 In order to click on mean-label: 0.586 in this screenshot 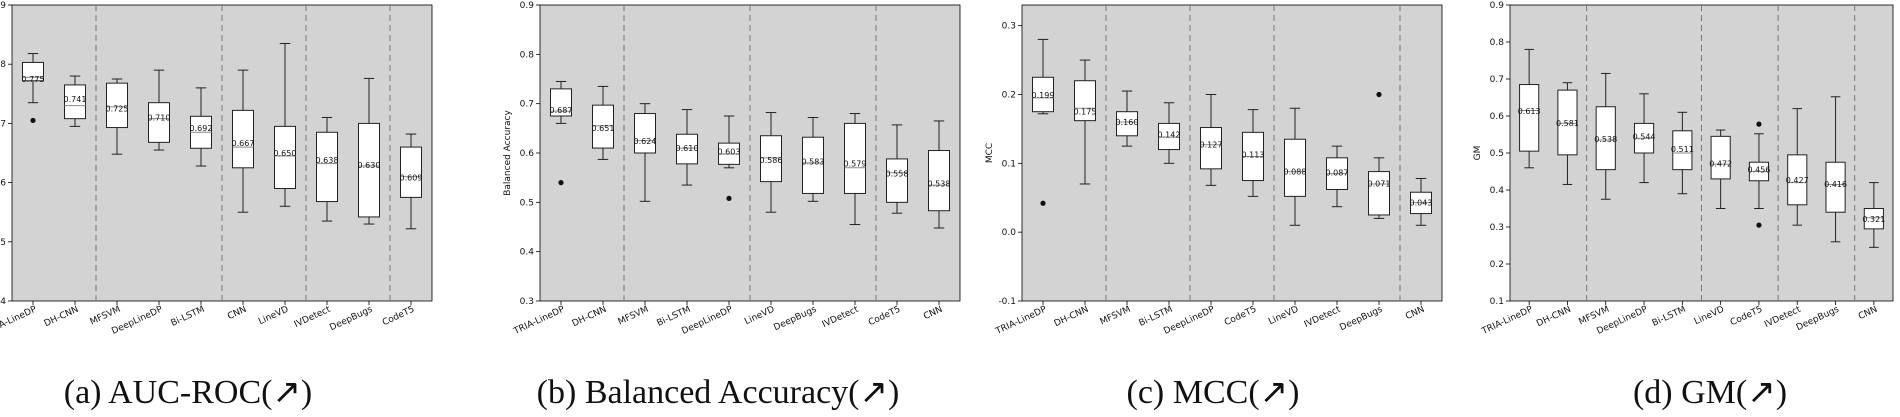, I will do `click(771, 160)`.